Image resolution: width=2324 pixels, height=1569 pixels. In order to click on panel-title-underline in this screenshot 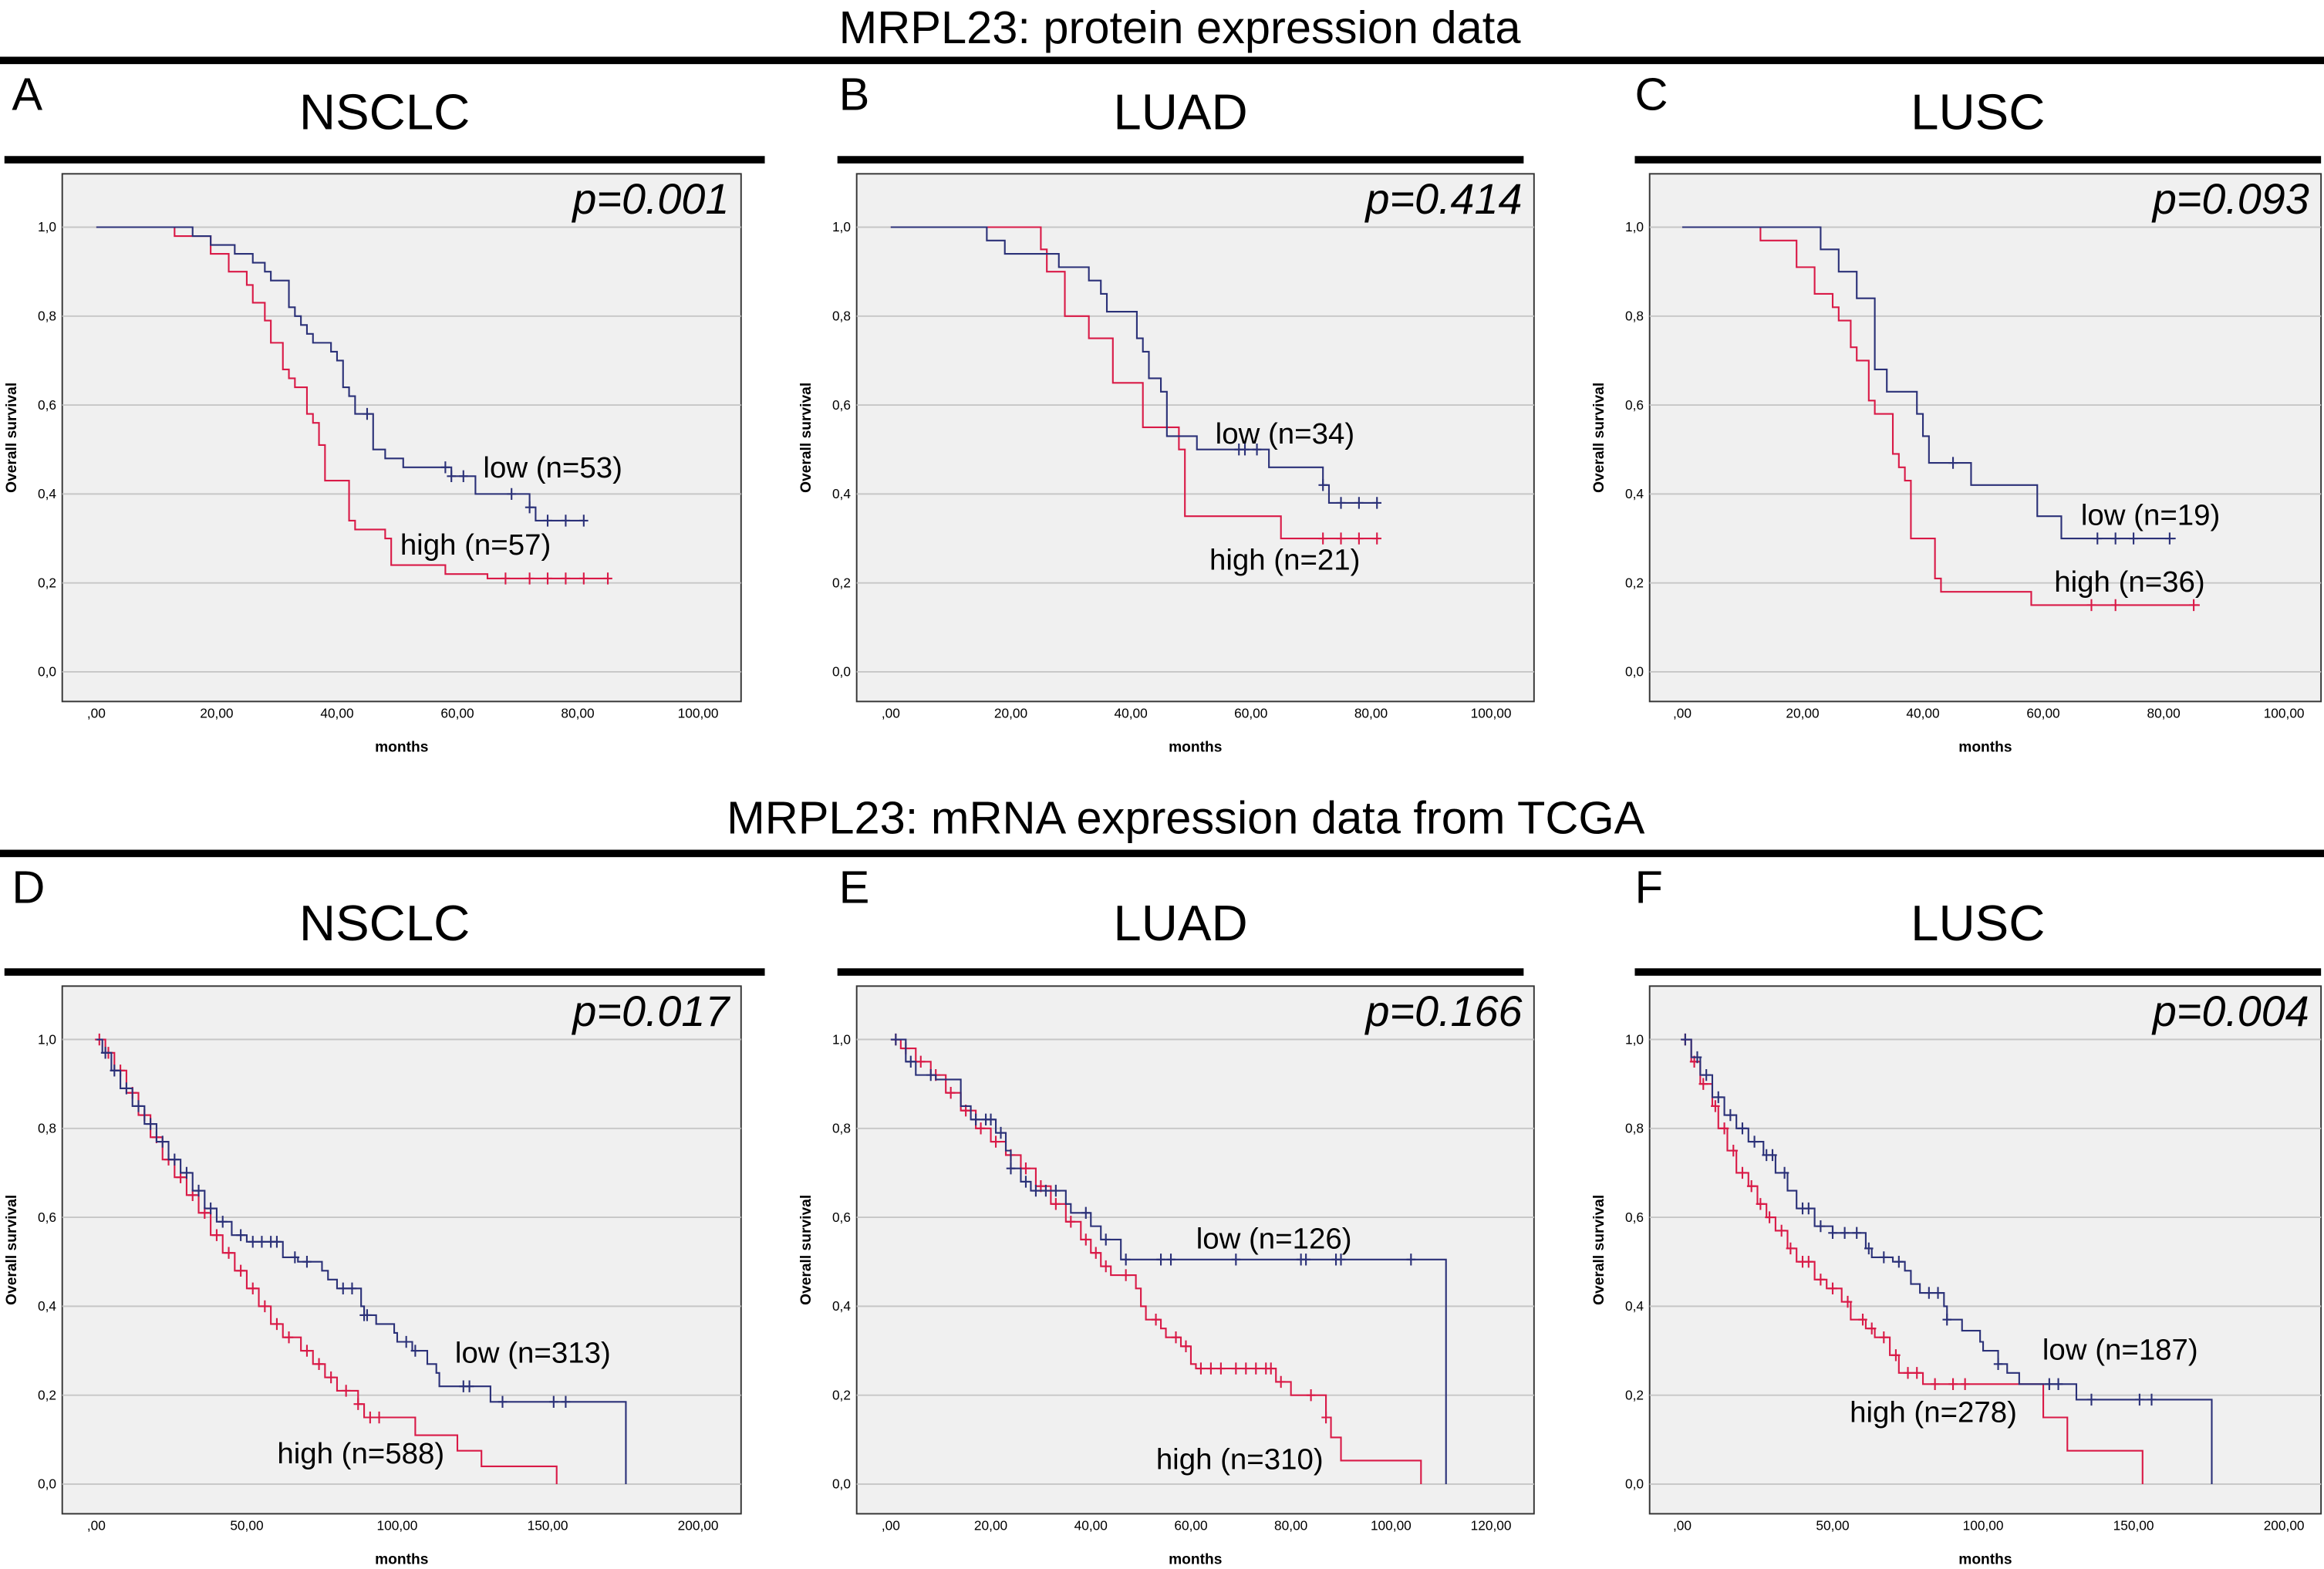, I will do `click(1180, 972)`.